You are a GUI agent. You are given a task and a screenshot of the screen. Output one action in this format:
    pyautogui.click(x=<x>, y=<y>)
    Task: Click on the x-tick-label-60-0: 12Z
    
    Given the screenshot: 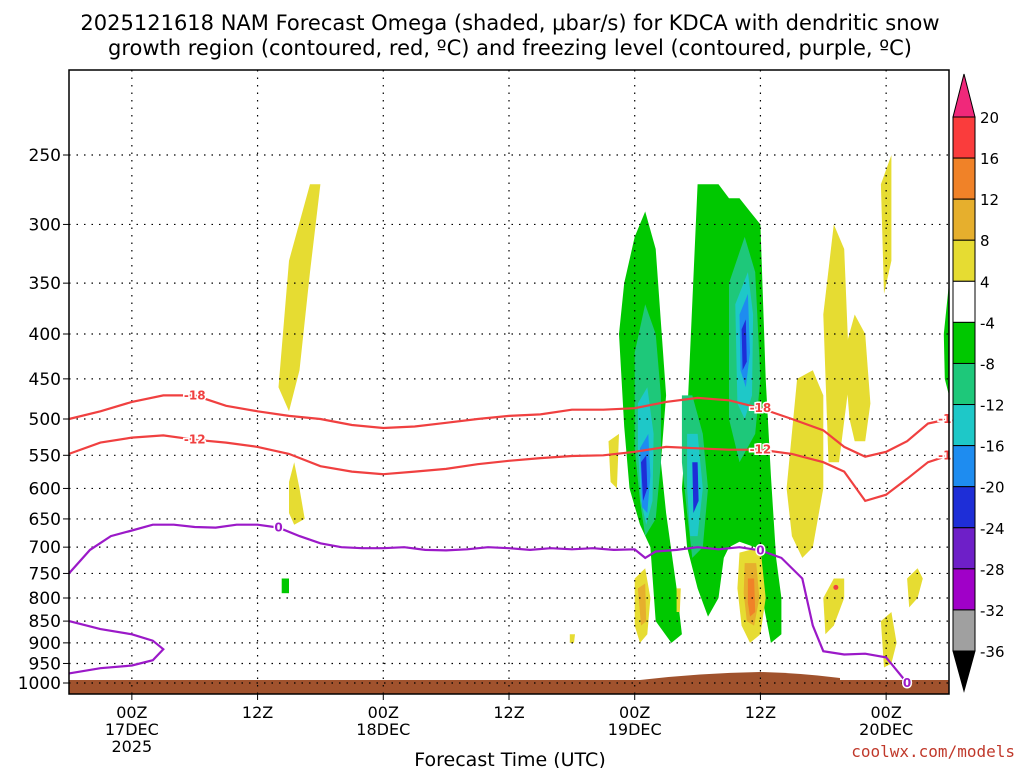 What is the action you would take?
    pyautogui.click(x=760, y=712)
    